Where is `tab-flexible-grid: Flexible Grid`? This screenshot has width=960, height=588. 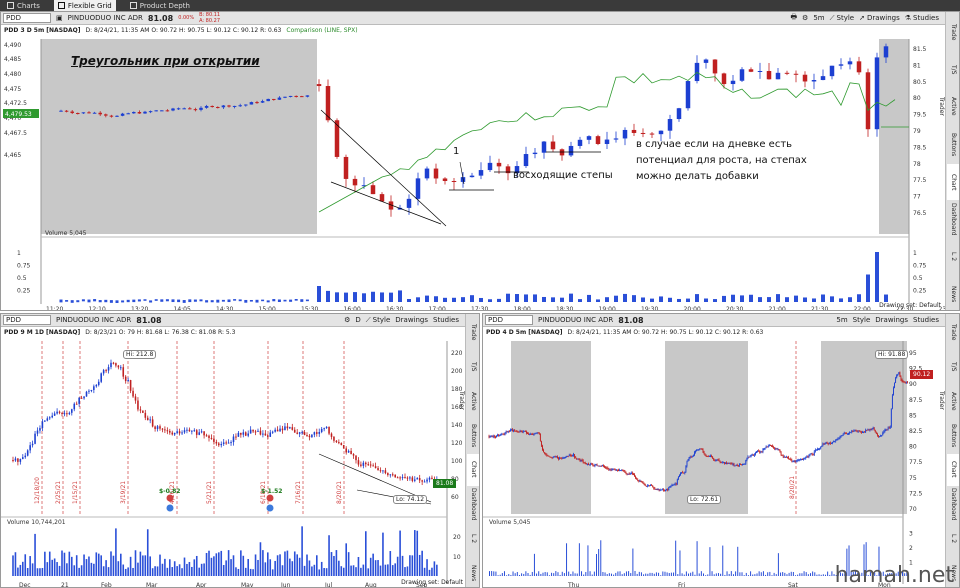
tab-flexible-grid: Flexible Grid is located at coordinates (84, 5).